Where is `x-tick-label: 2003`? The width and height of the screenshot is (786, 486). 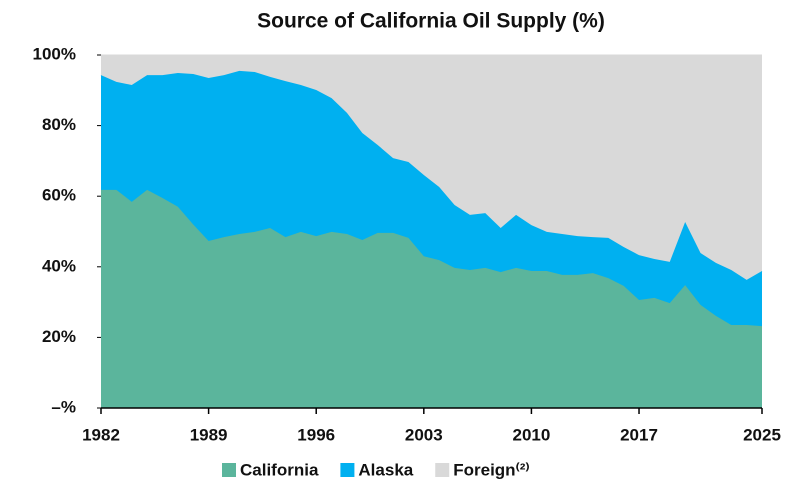
x-tick-label: 2003 is located at coordinates (424, 434).